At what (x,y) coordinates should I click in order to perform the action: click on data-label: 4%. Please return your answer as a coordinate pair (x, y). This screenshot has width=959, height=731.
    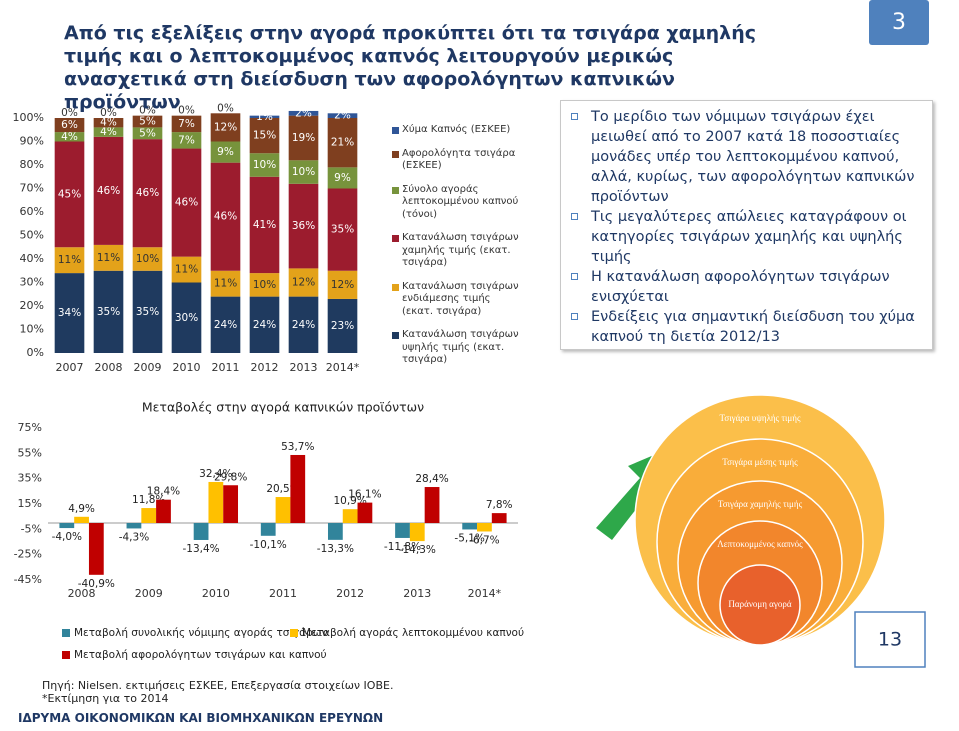
    Looking at the image, I should click on (108, 123).